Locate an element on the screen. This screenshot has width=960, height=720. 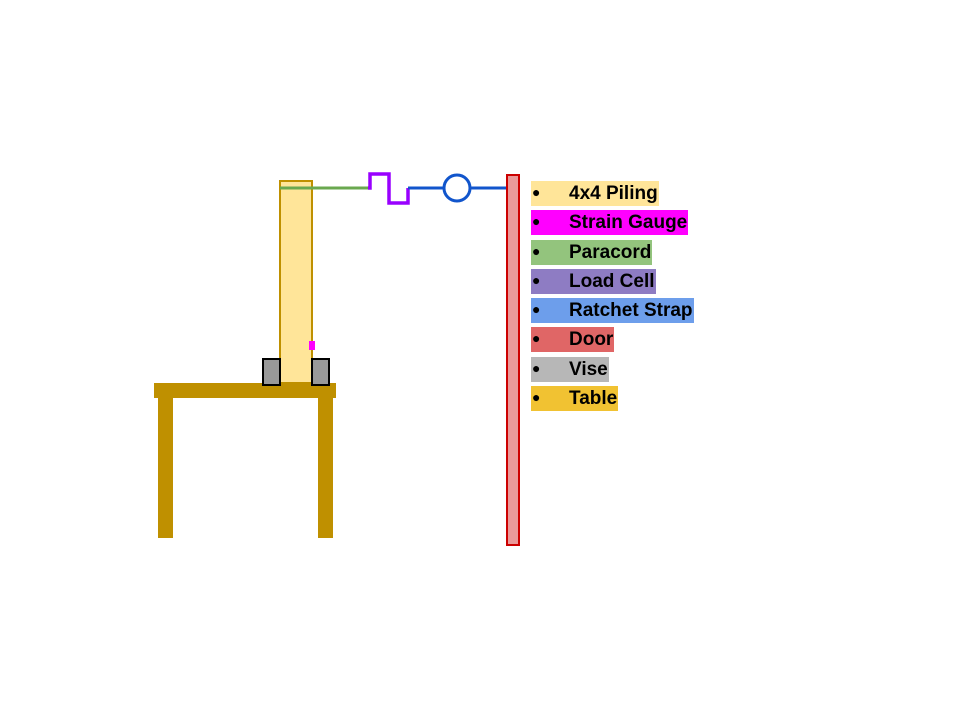
legend-item-strain-gauge: ● Strain Gauge is located at coordinates (612, 224).